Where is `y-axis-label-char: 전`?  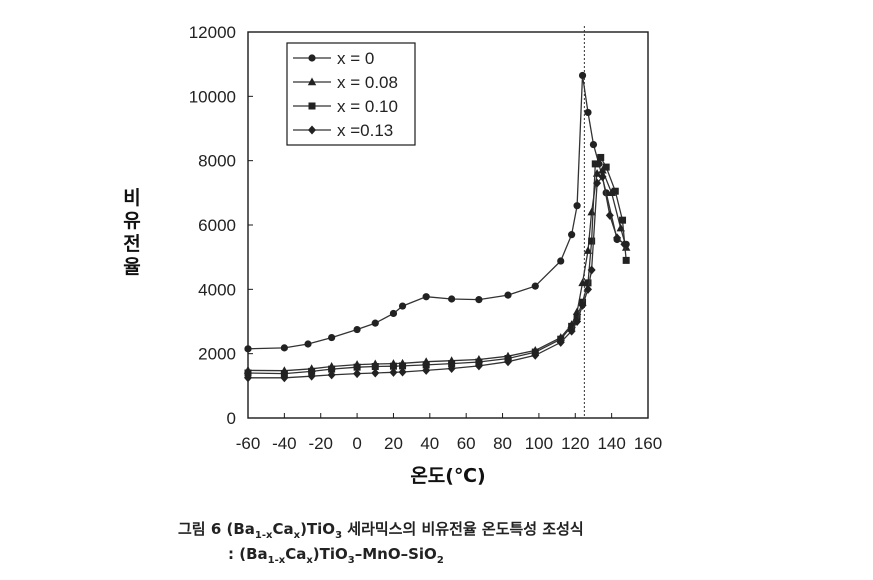
y-axis-label-char: 전 is located at coordinates (131, 244).